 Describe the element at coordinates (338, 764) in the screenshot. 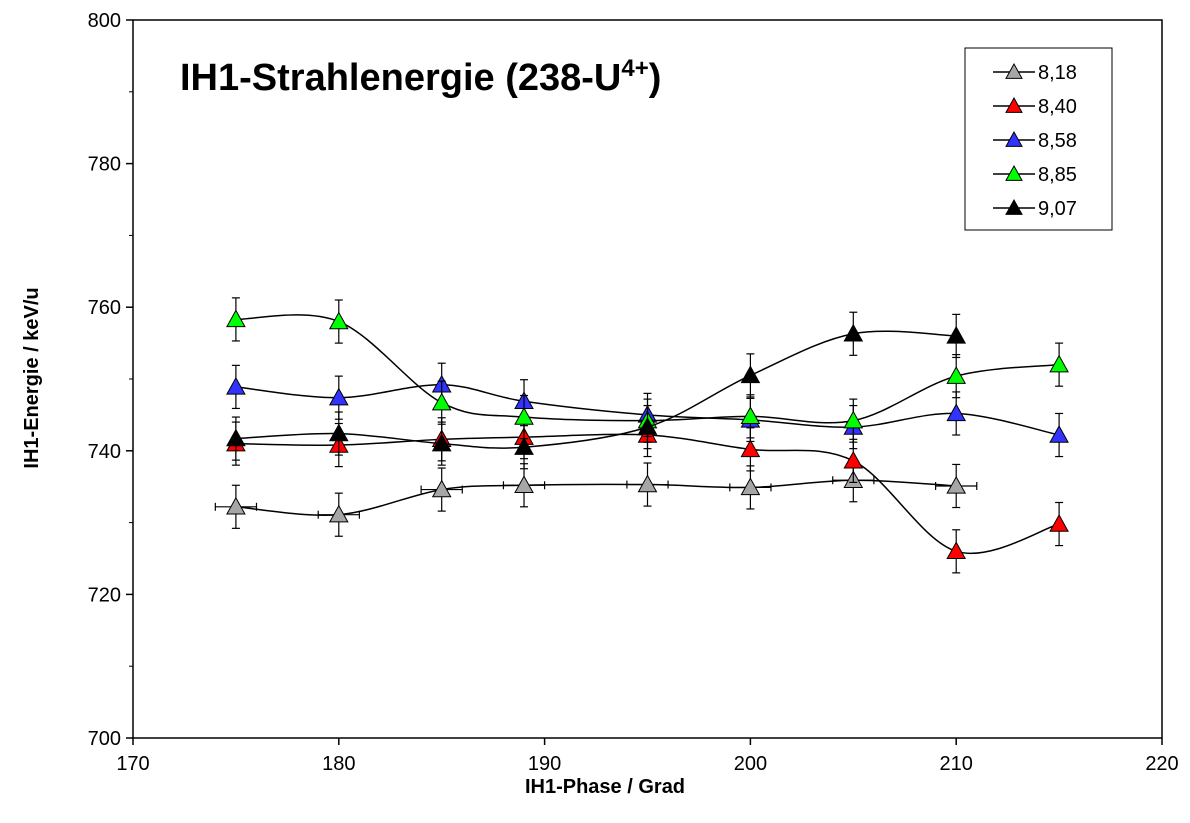

I see `x-tick-label: 180` at that location.